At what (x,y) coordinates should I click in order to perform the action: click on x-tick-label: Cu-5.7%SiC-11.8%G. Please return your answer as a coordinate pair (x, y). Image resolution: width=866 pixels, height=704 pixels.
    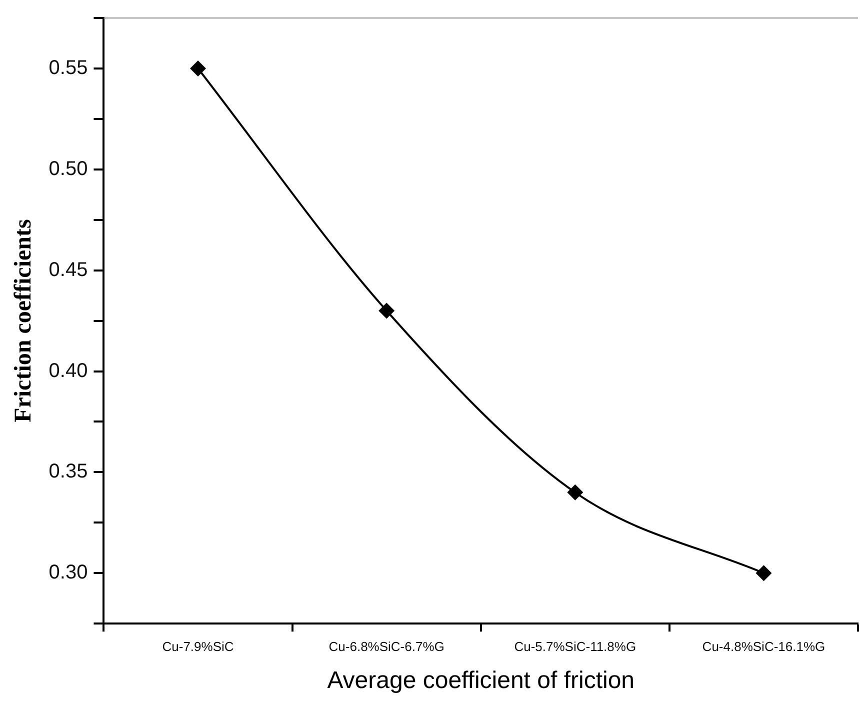
    Looking at the image, I should click on (575, 646).